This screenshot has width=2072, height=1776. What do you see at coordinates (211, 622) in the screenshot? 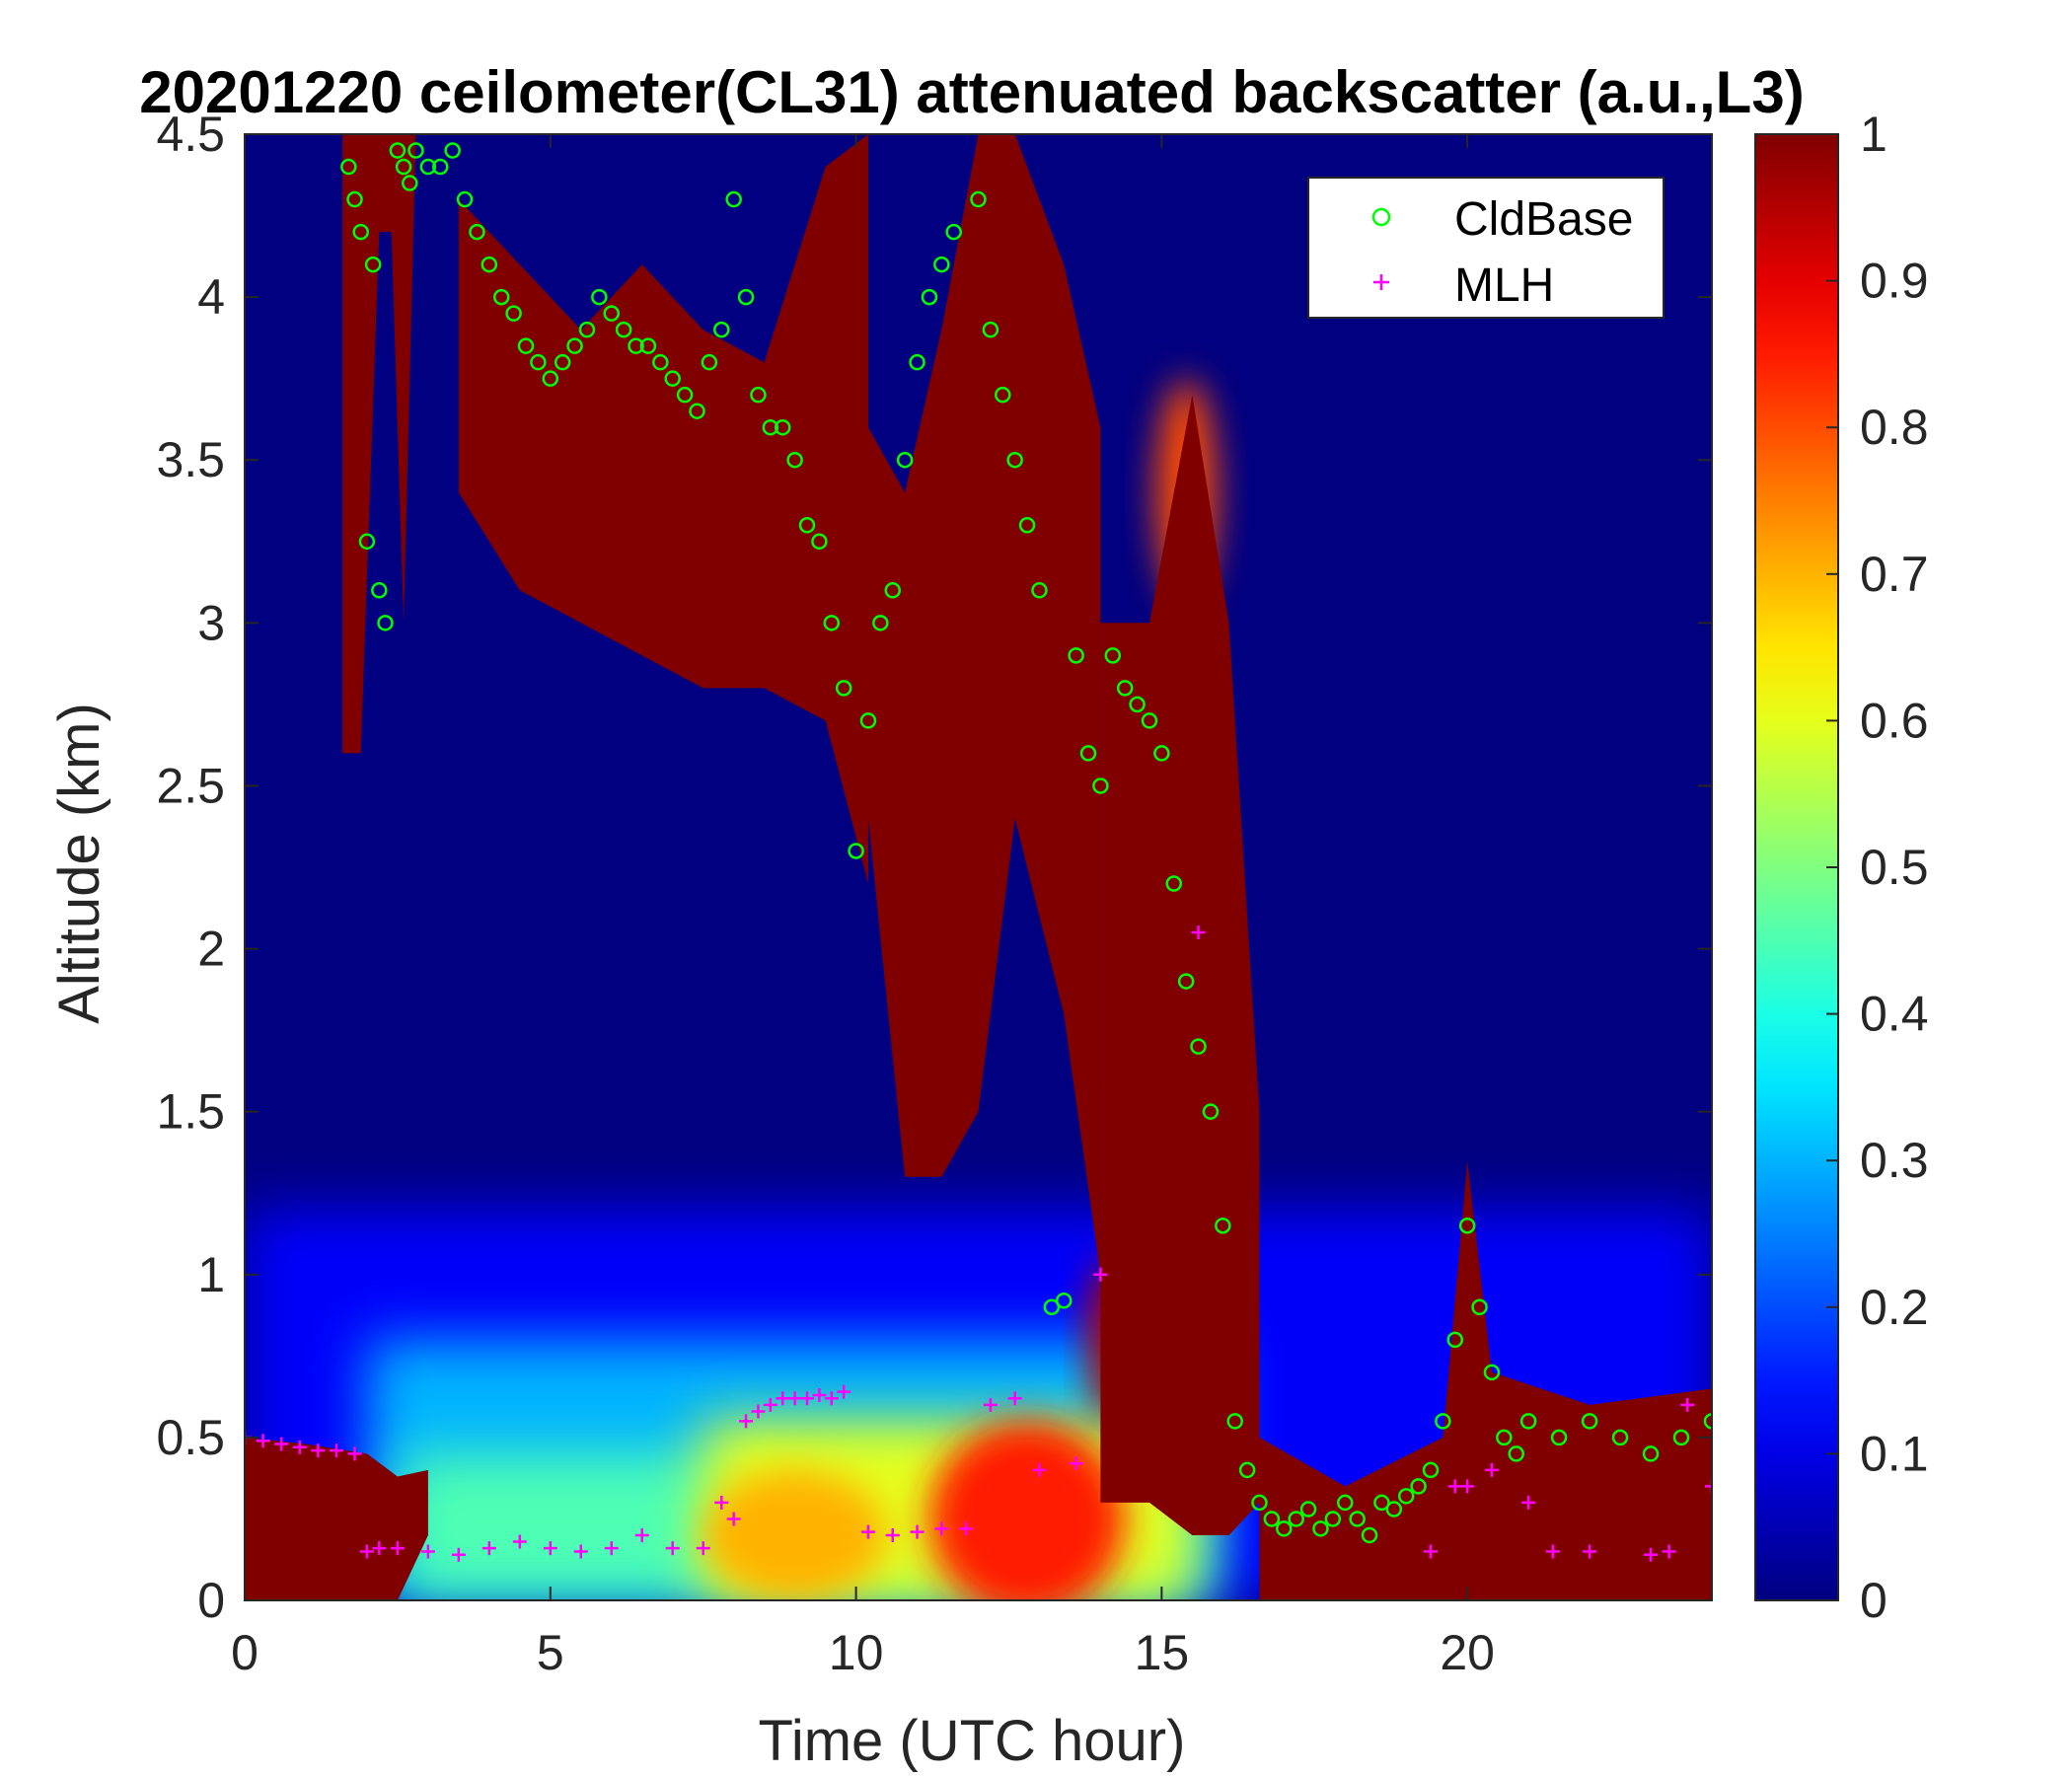
I see `y-tick-label: 3` at bounding box center [211, 622].